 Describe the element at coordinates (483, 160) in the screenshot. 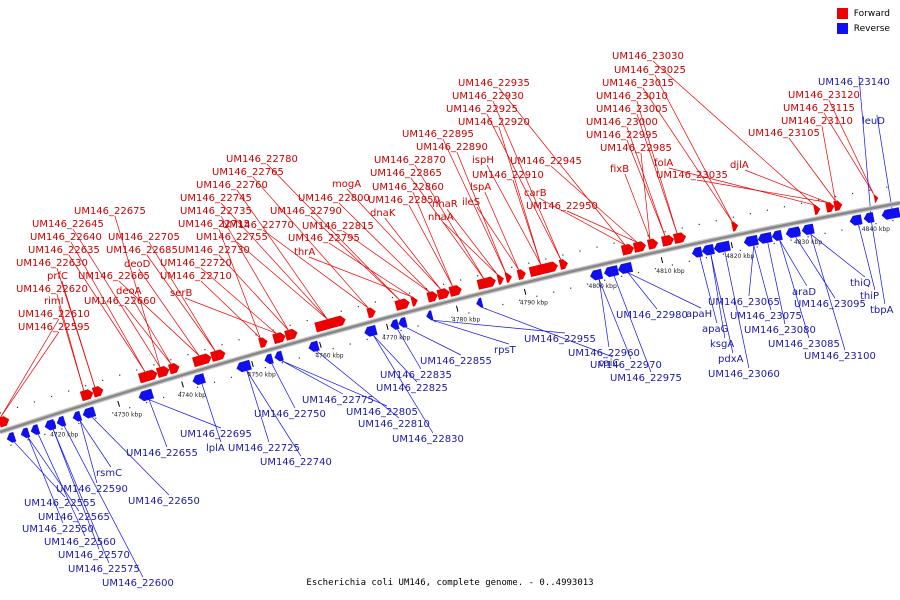

I see `forward-gene-label: ispH` at that location.